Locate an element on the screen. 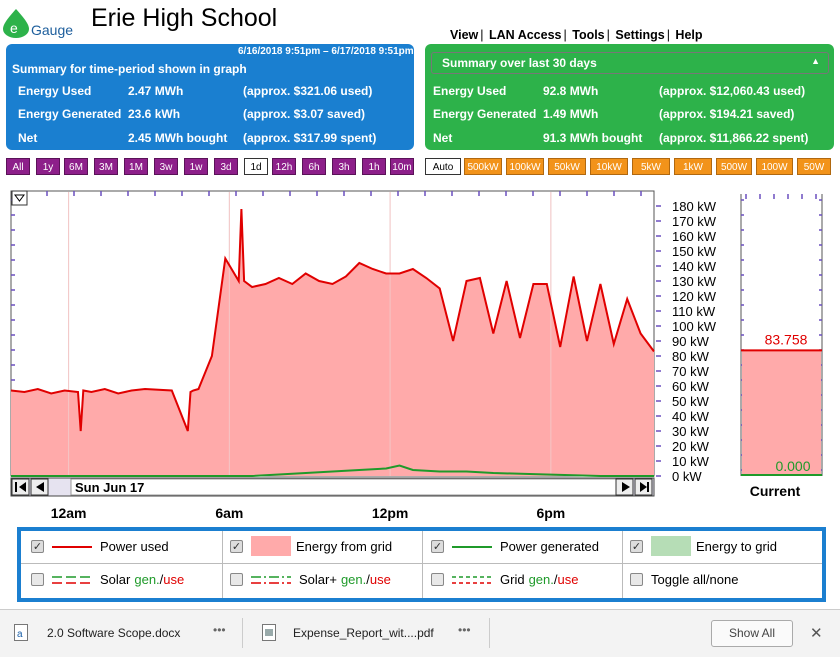 The width and height of the screenshot is (840, 657). range-button-1w: 1w is located at coordinates (196, 166).